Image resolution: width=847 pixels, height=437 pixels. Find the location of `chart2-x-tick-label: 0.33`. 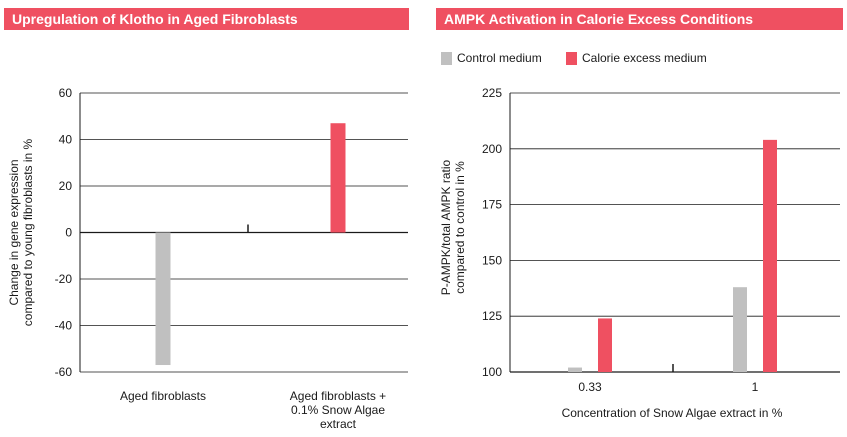

chart2-x-tick-label: 0.33 is located at coordinates (590, 387).